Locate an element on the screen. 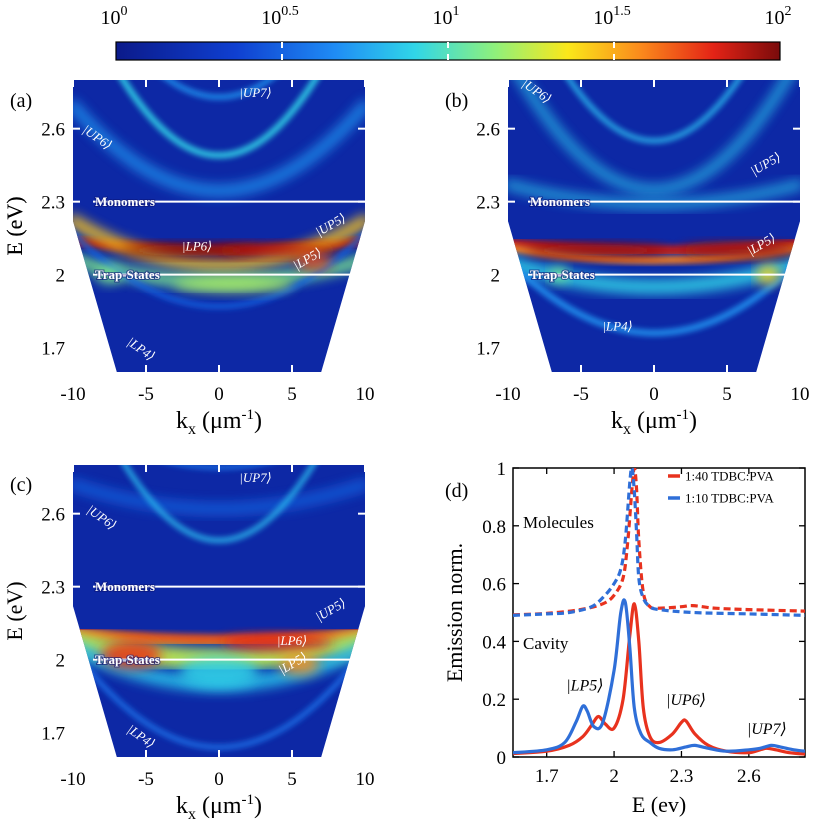  legend-label: 1:10 TDBC:PVA is located at coordinates (729, 498).